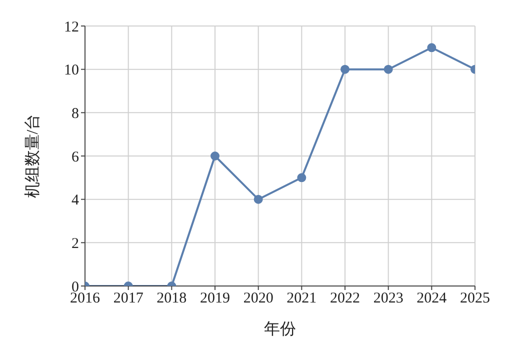 This screenshot has height=344, width=520. Describe the element at coordinates (345, 298) in the screenshot. I see `x-tick-label: 2022` at that location.